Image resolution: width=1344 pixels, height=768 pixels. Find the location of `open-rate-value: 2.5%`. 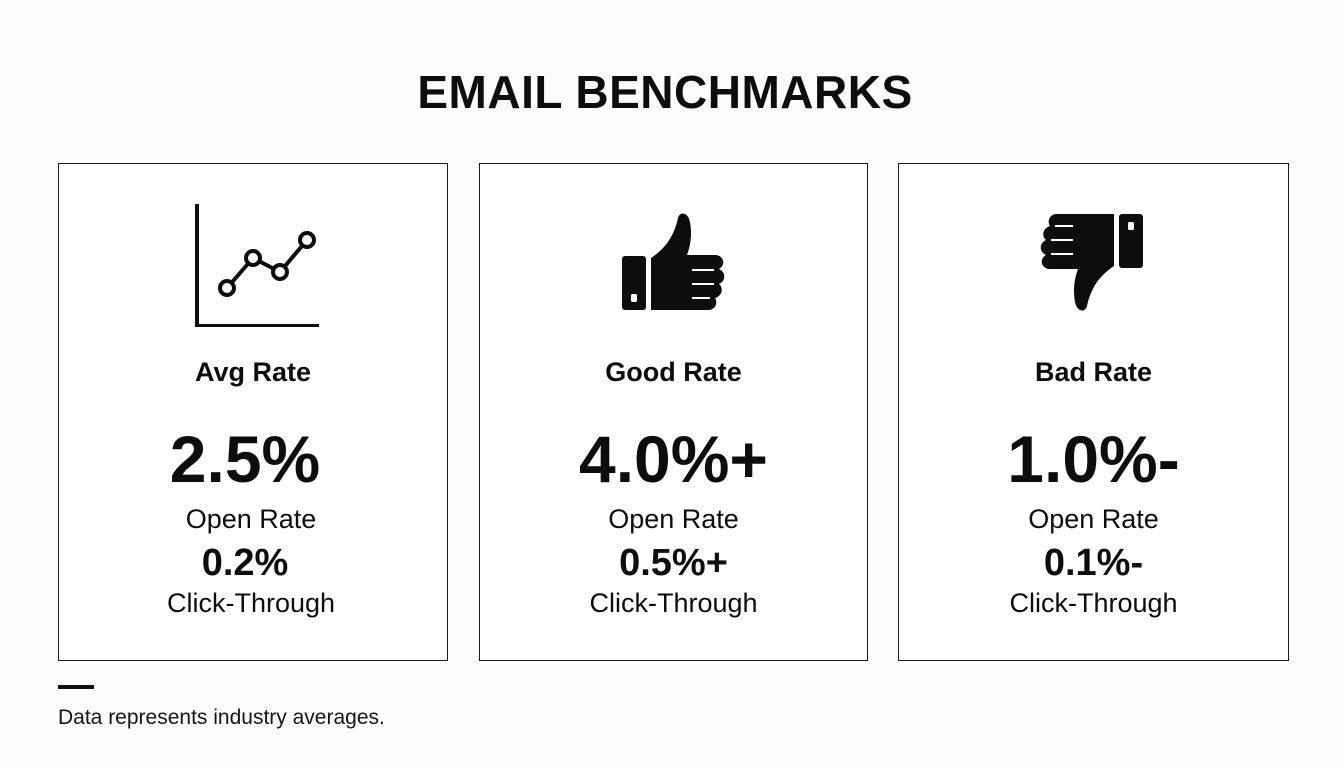

open-rate-value: 2.5% is located at coordinates (245, 459).